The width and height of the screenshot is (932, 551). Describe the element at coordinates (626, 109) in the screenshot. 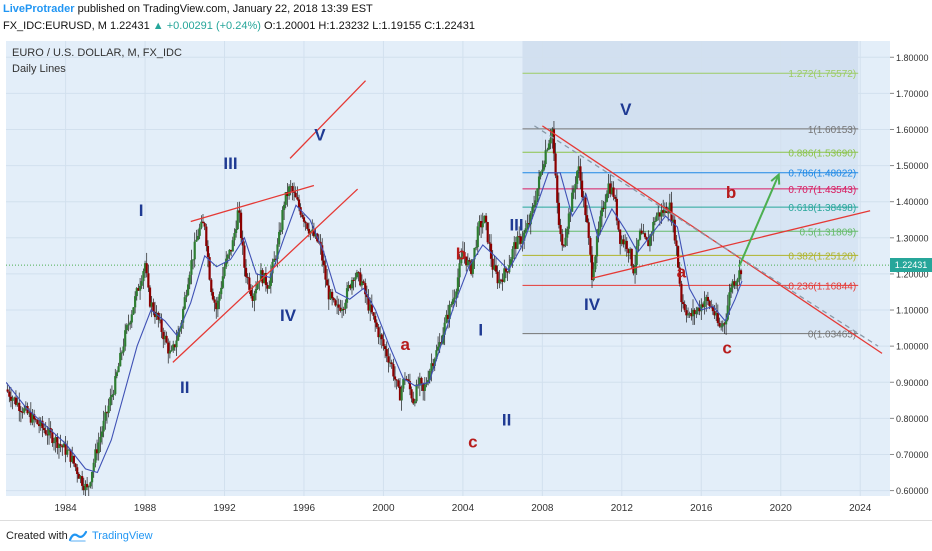

I see `wave-label: V` at that location.